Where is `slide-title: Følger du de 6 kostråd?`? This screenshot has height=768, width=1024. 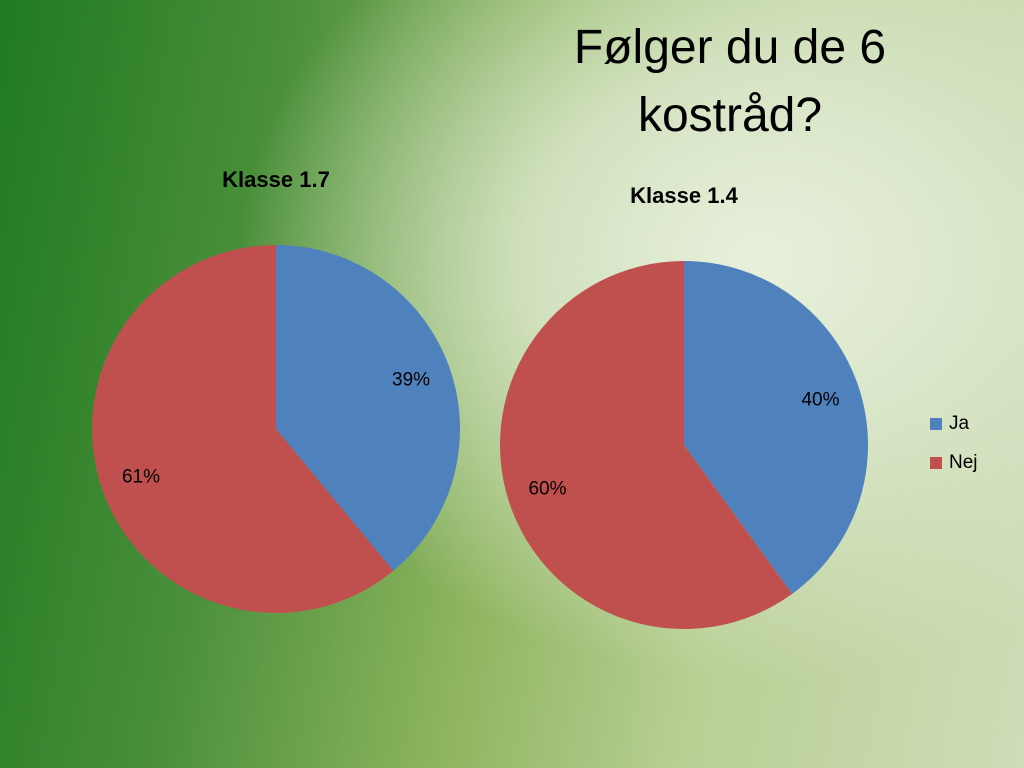
slide-title: Følger du de 6 kostråd? is located at coordinates (730, 81).